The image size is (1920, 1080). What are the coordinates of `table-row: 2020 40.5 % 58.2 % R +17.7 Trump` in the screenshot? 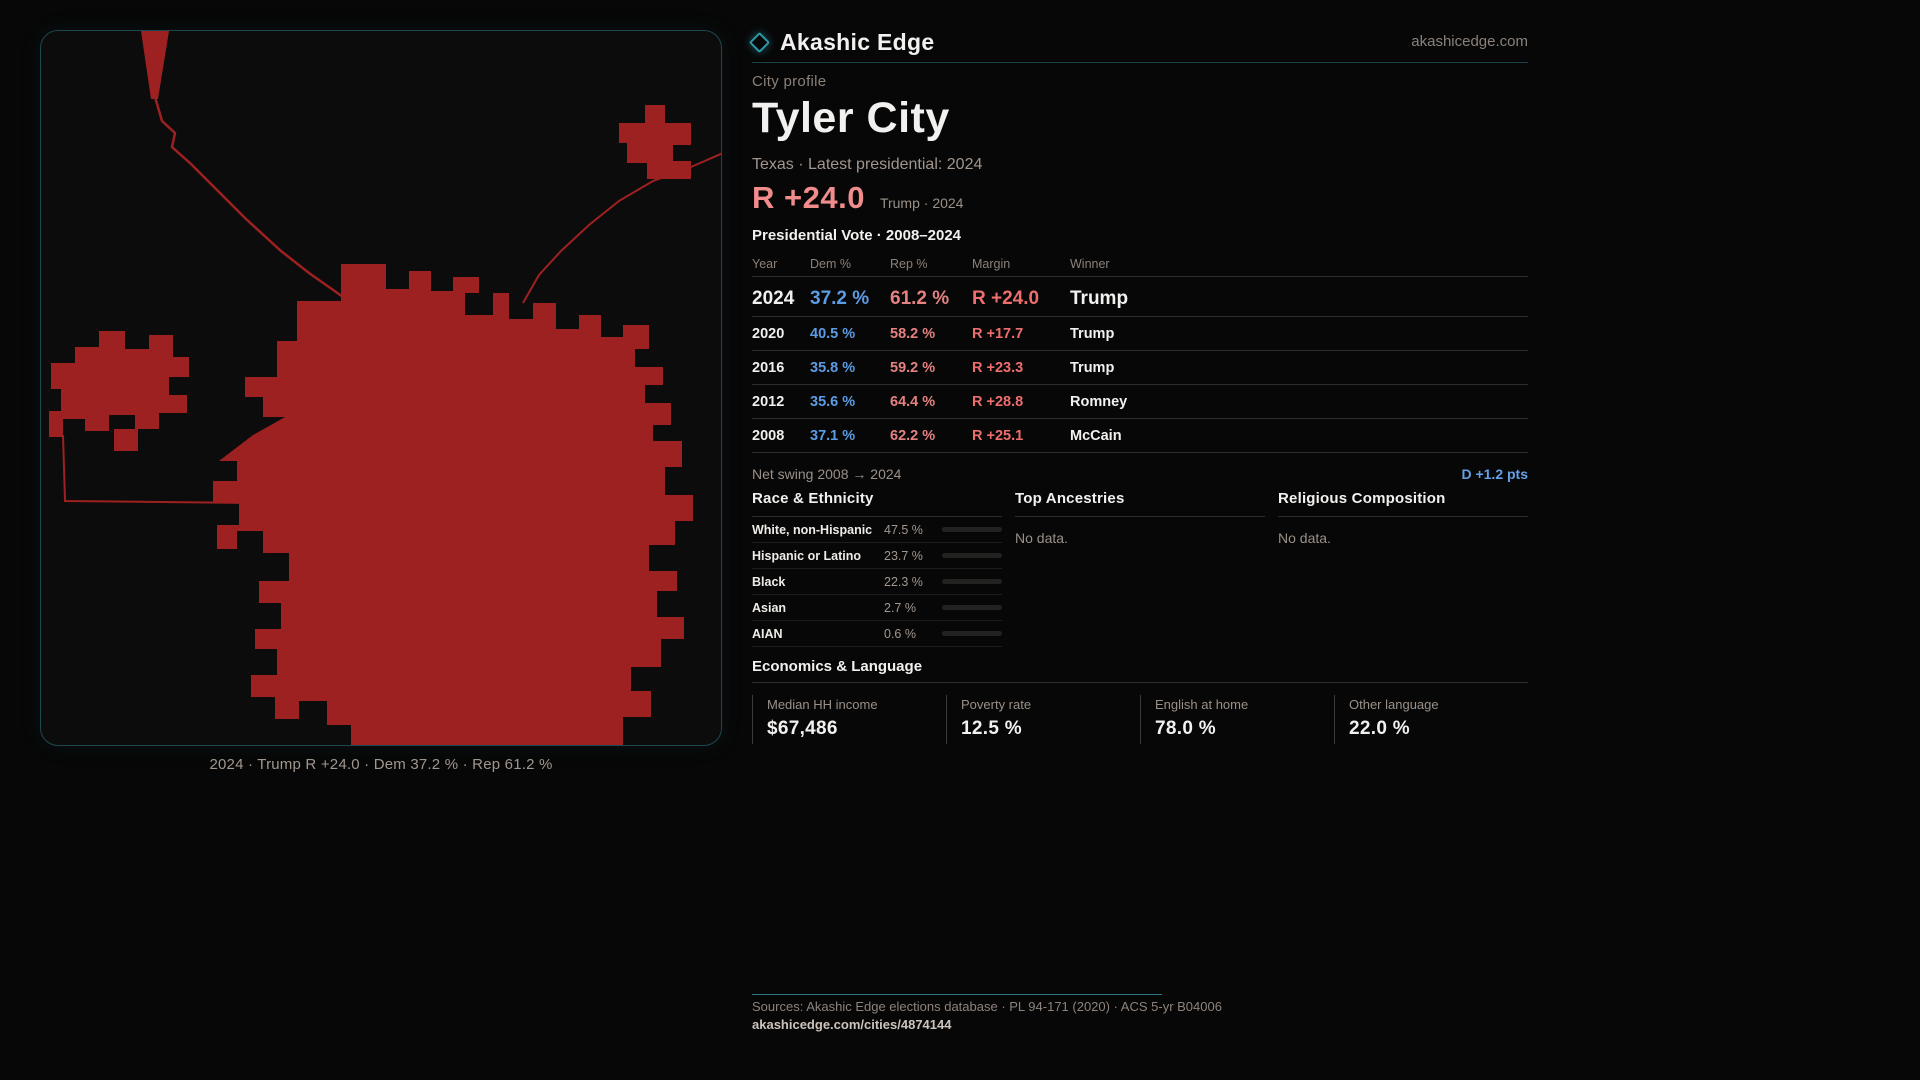 It's located at (1140, 334).